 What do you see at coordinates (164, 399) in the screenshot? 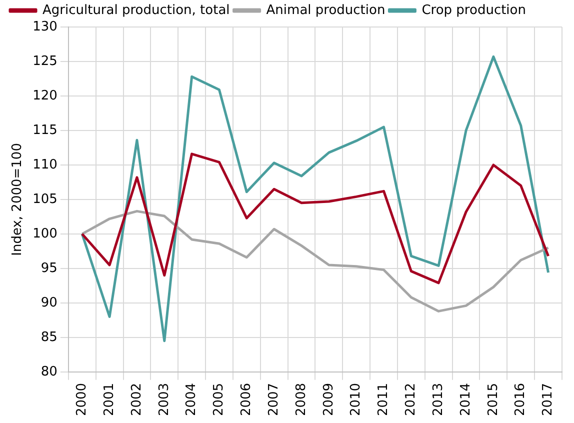
I see `x-tick-label: 2003` at bounding box center [164, 399].